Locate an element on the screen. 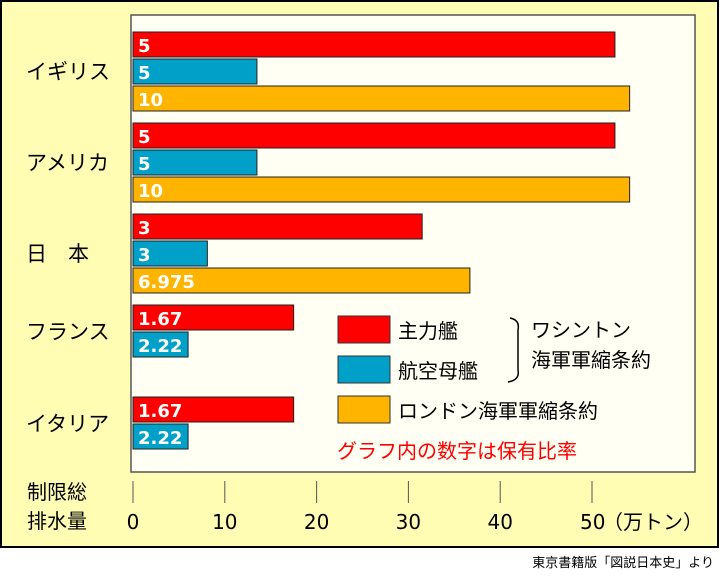  category-label: 日 本 is located at coordinates (57, 254).